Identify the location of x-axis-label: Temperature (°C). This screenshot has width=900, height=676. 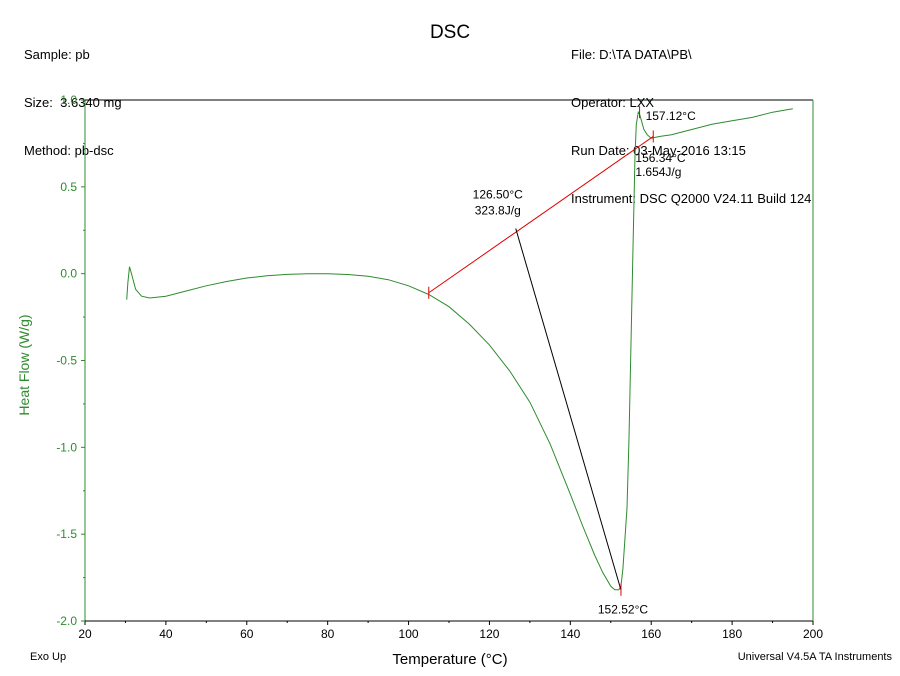
(450, 659).